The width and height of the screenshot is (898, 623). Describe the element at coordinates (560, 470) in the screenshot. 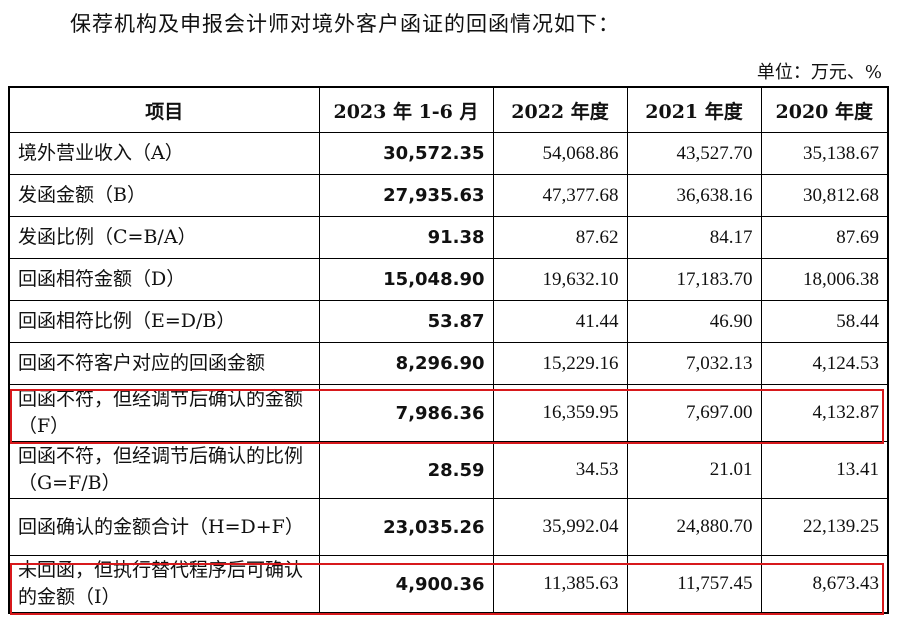

I see `cell-value: 34.53` at that location.